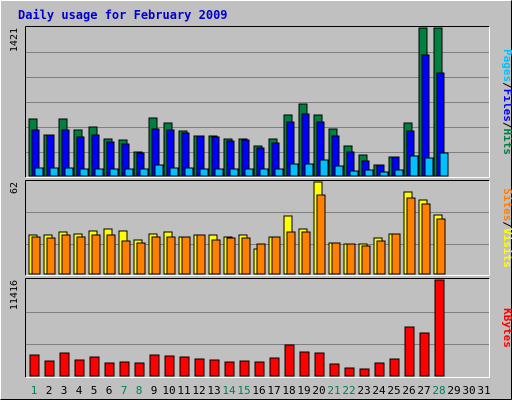 The height and width of the screenshot is (400, 512). What do you see at coordinates (379, 390) in the screenshot?
I see `x-tick-label-day-24: 24` at bounding box center [379, 390].